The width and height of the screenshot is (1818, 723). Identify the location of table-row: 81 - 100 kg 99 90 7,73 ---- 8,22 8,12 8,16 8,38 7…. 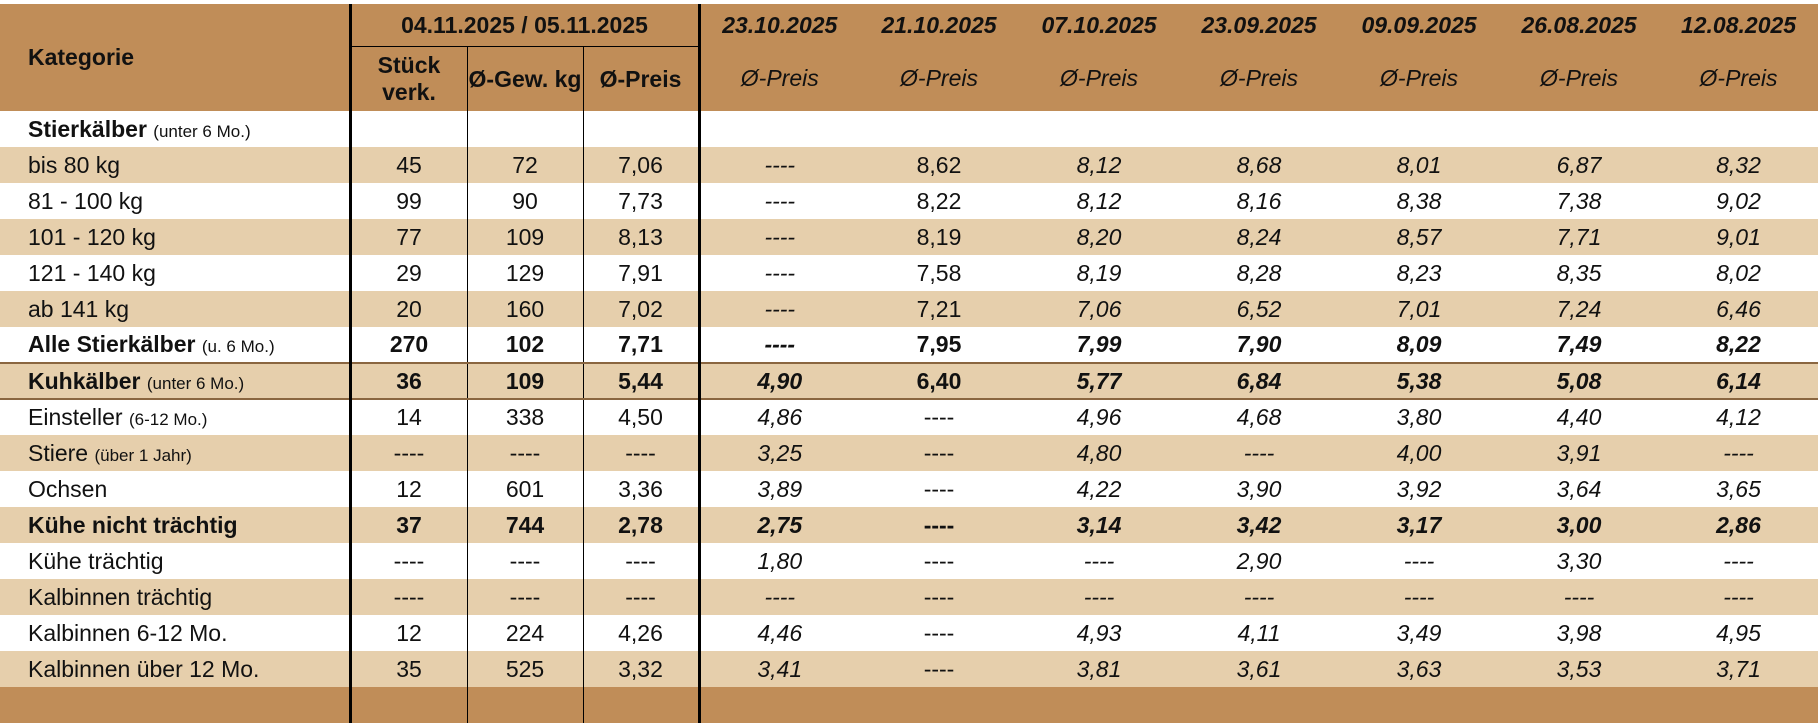
(909, 201).